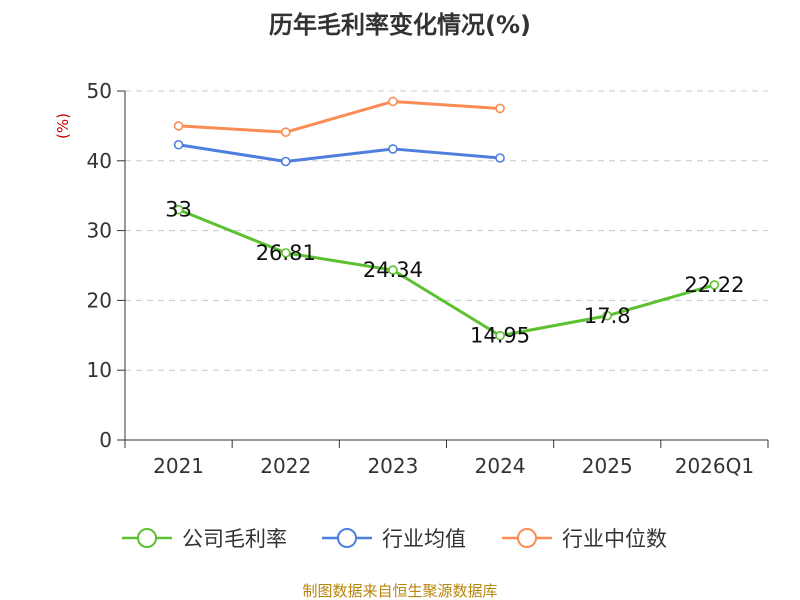  I want to click on x-tick-label: 2023, so click(392, 466).